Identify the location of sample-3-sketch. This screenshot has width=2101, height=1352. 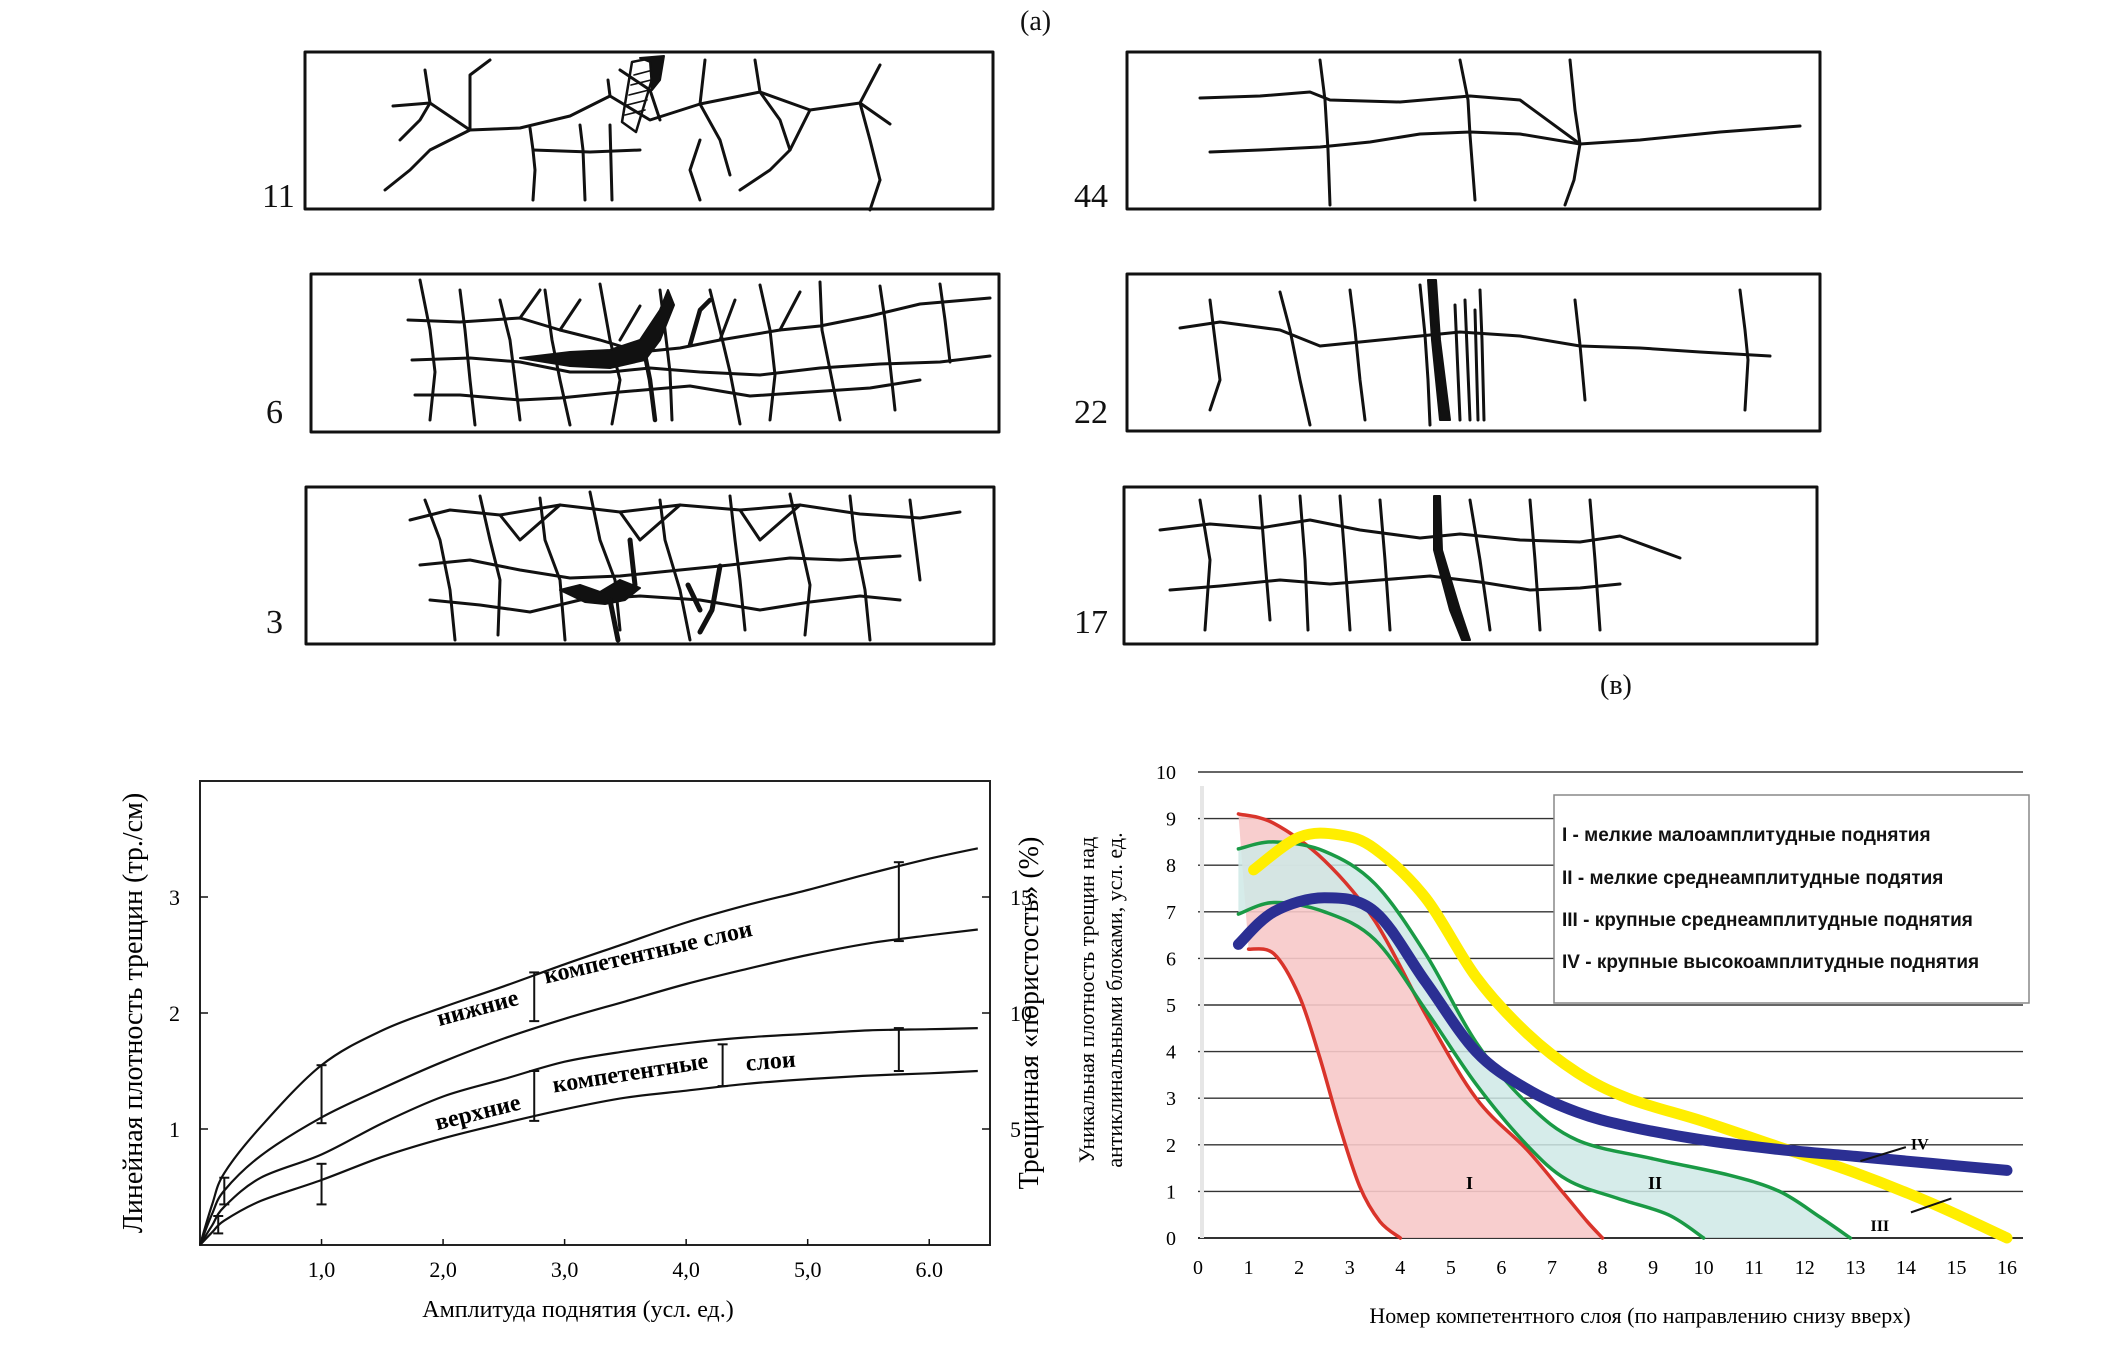
(650, 565).